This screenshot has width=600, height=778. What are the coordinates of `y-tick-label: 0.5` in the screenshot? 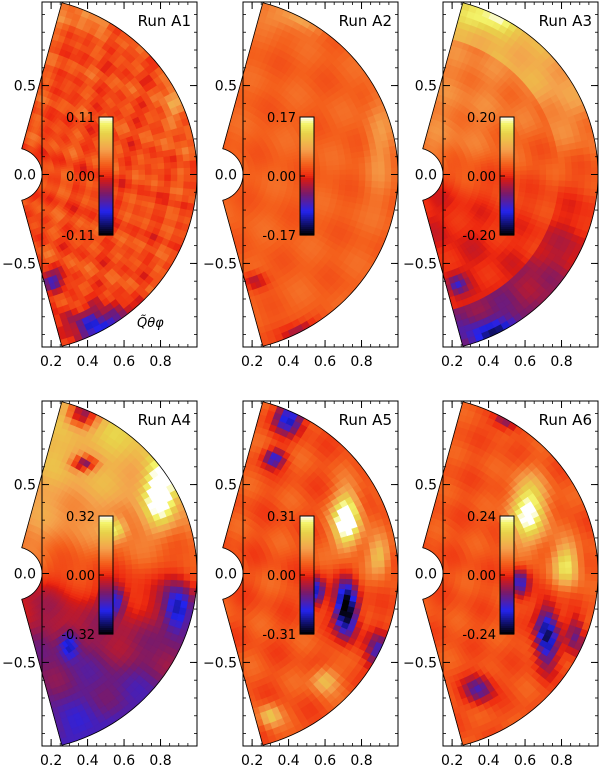 It's located at (226, 87).